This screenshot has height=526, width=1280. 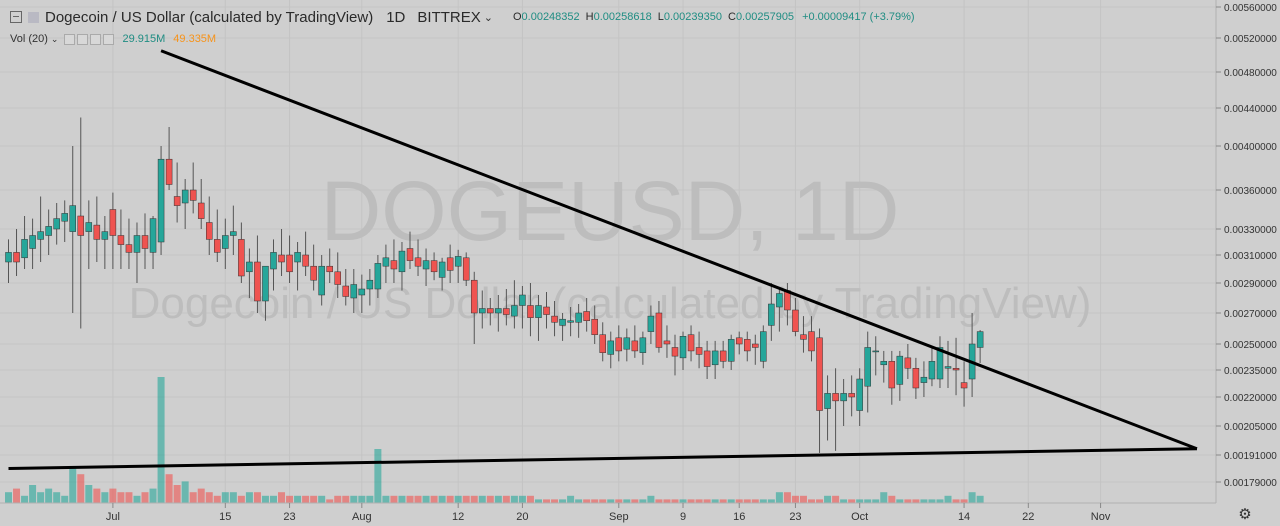 What do you see at coordinates (458, 517) in the screenshot?
I see `time-tick-label: 12` at bounding box center [458, 517].